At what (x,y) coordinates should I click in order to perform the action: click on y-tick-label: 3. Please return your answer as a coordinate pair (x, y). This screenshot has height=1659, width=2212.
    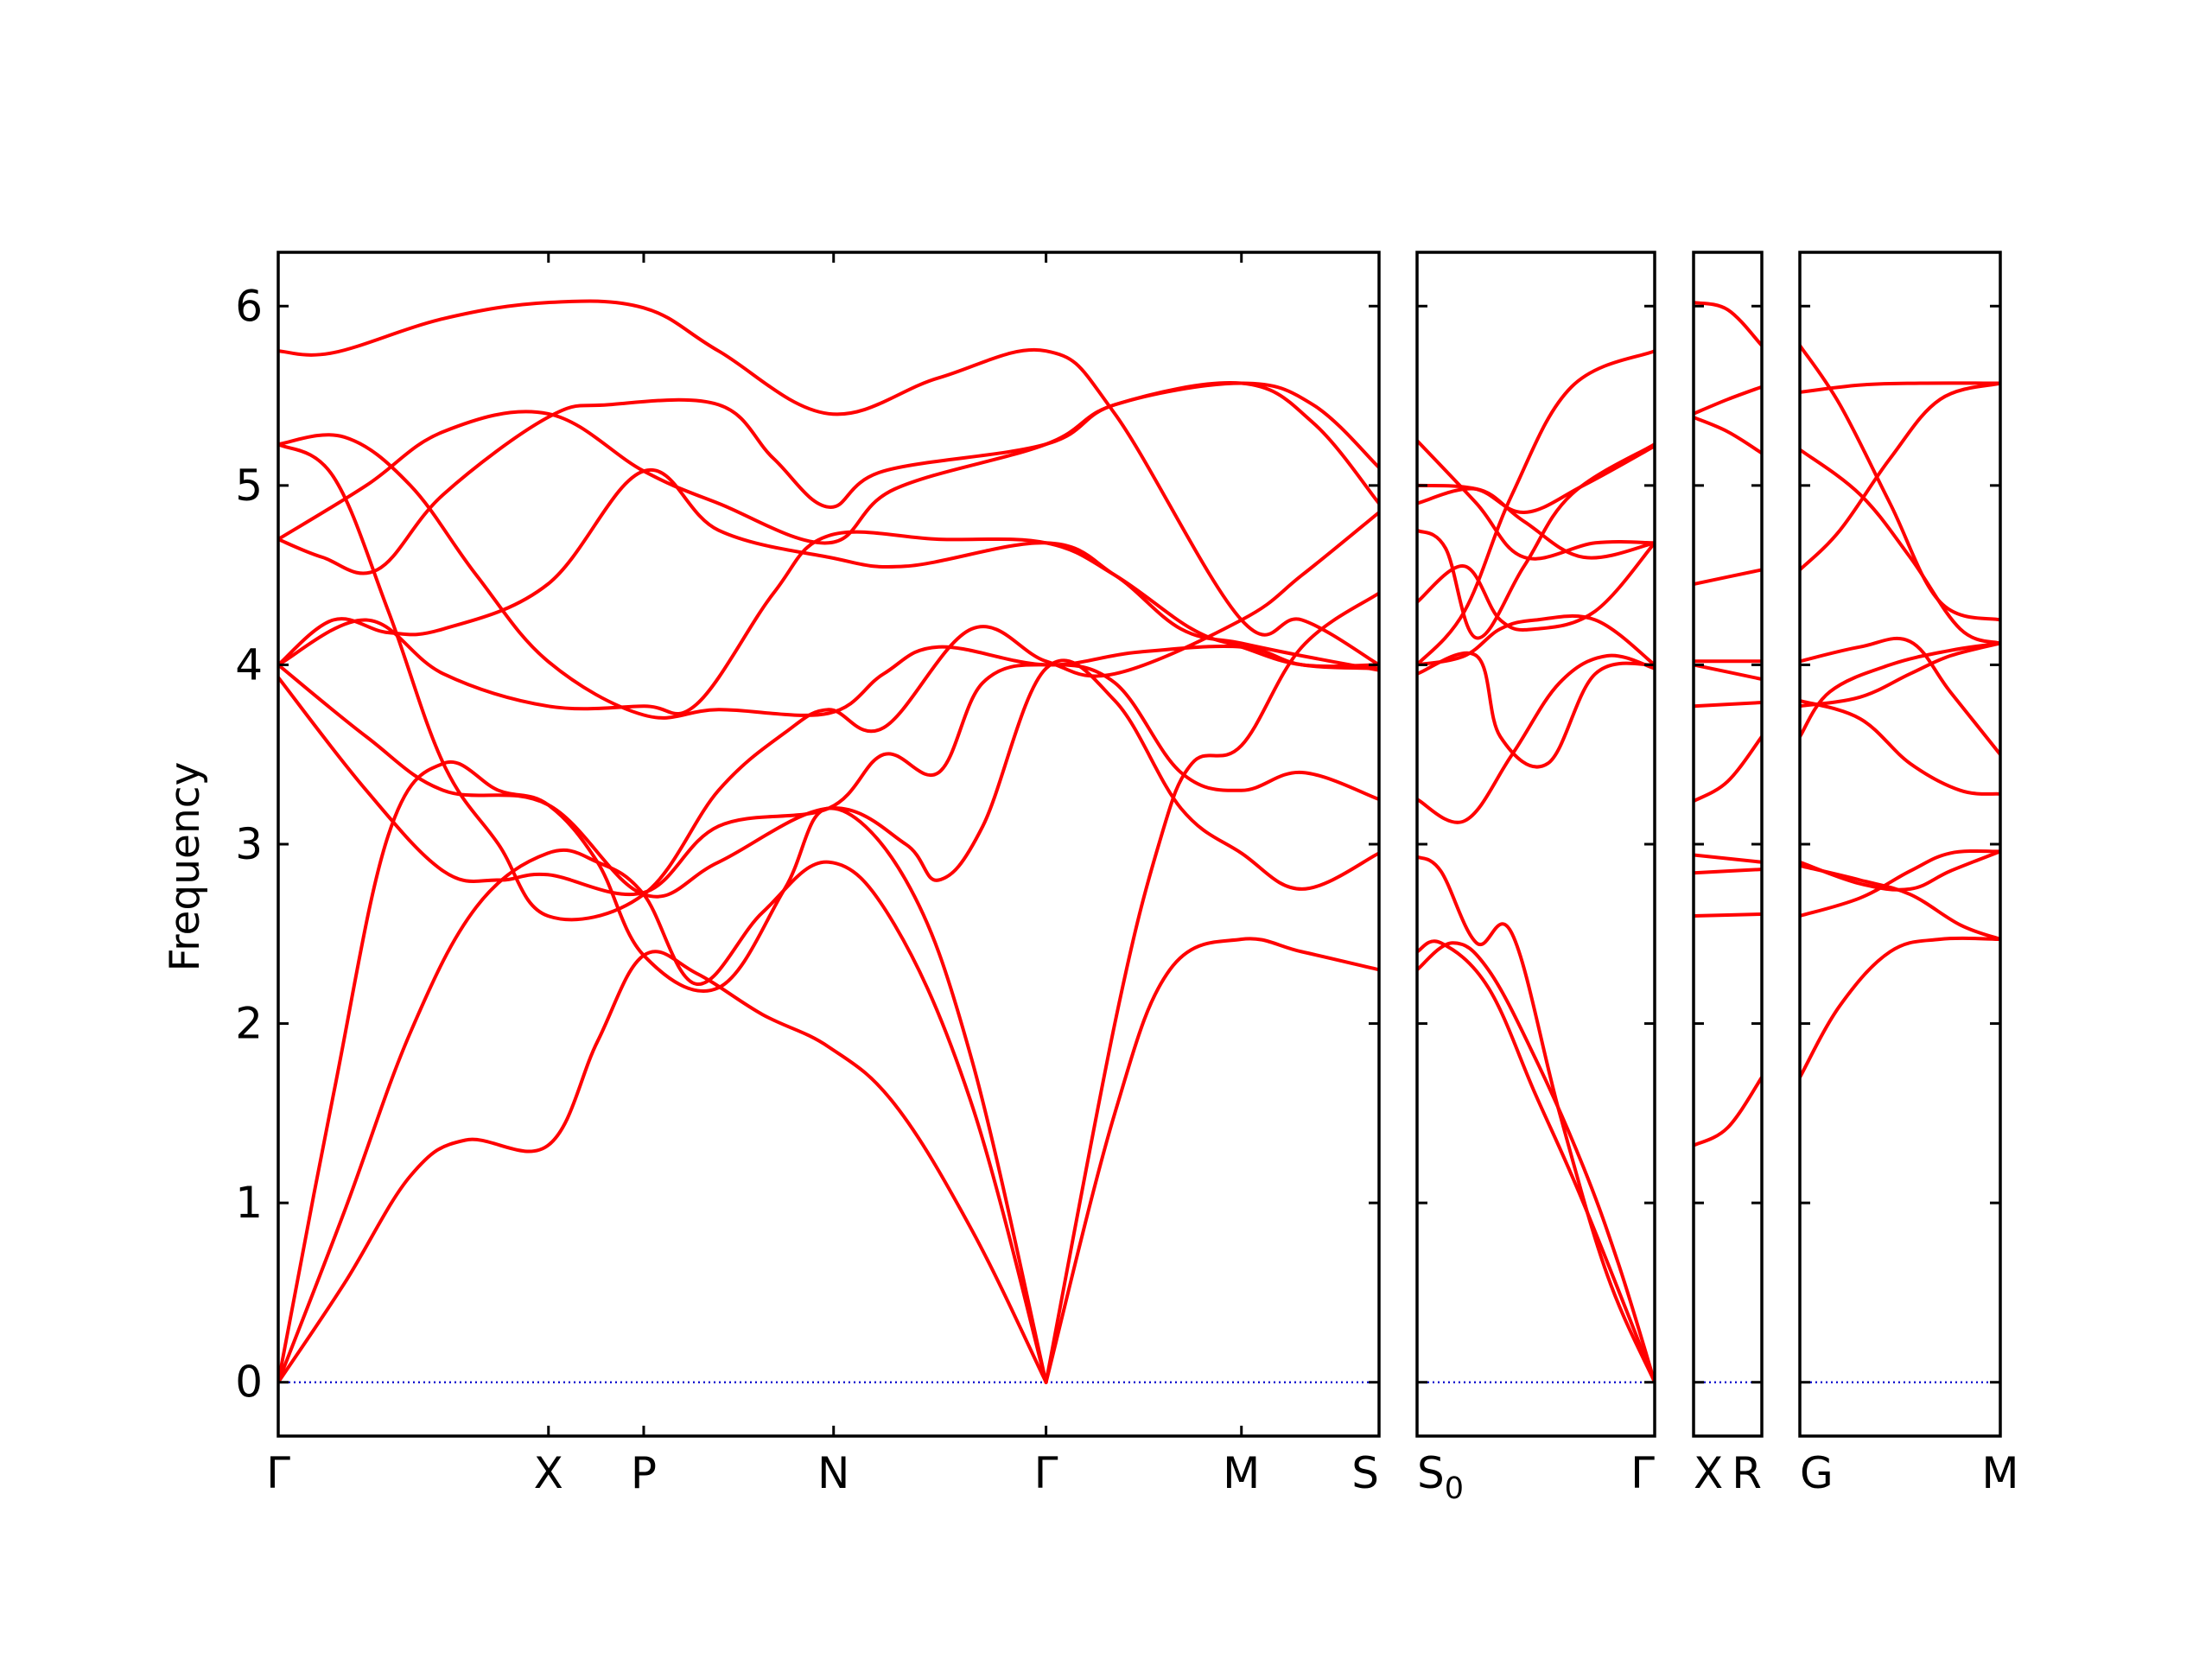
    Looking at the image, I should click on (249, 844).